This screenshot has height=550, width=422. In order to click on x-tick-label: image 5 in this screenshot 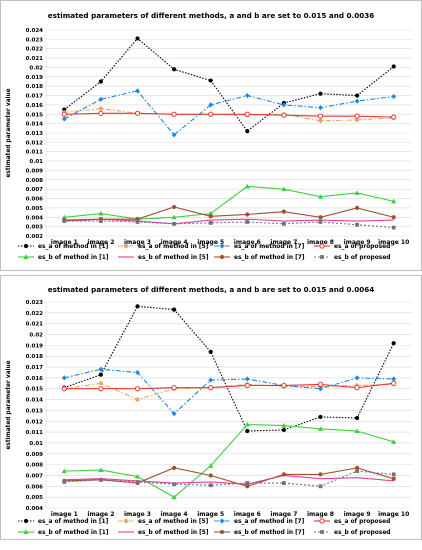, I will do `click(210, 242)`.